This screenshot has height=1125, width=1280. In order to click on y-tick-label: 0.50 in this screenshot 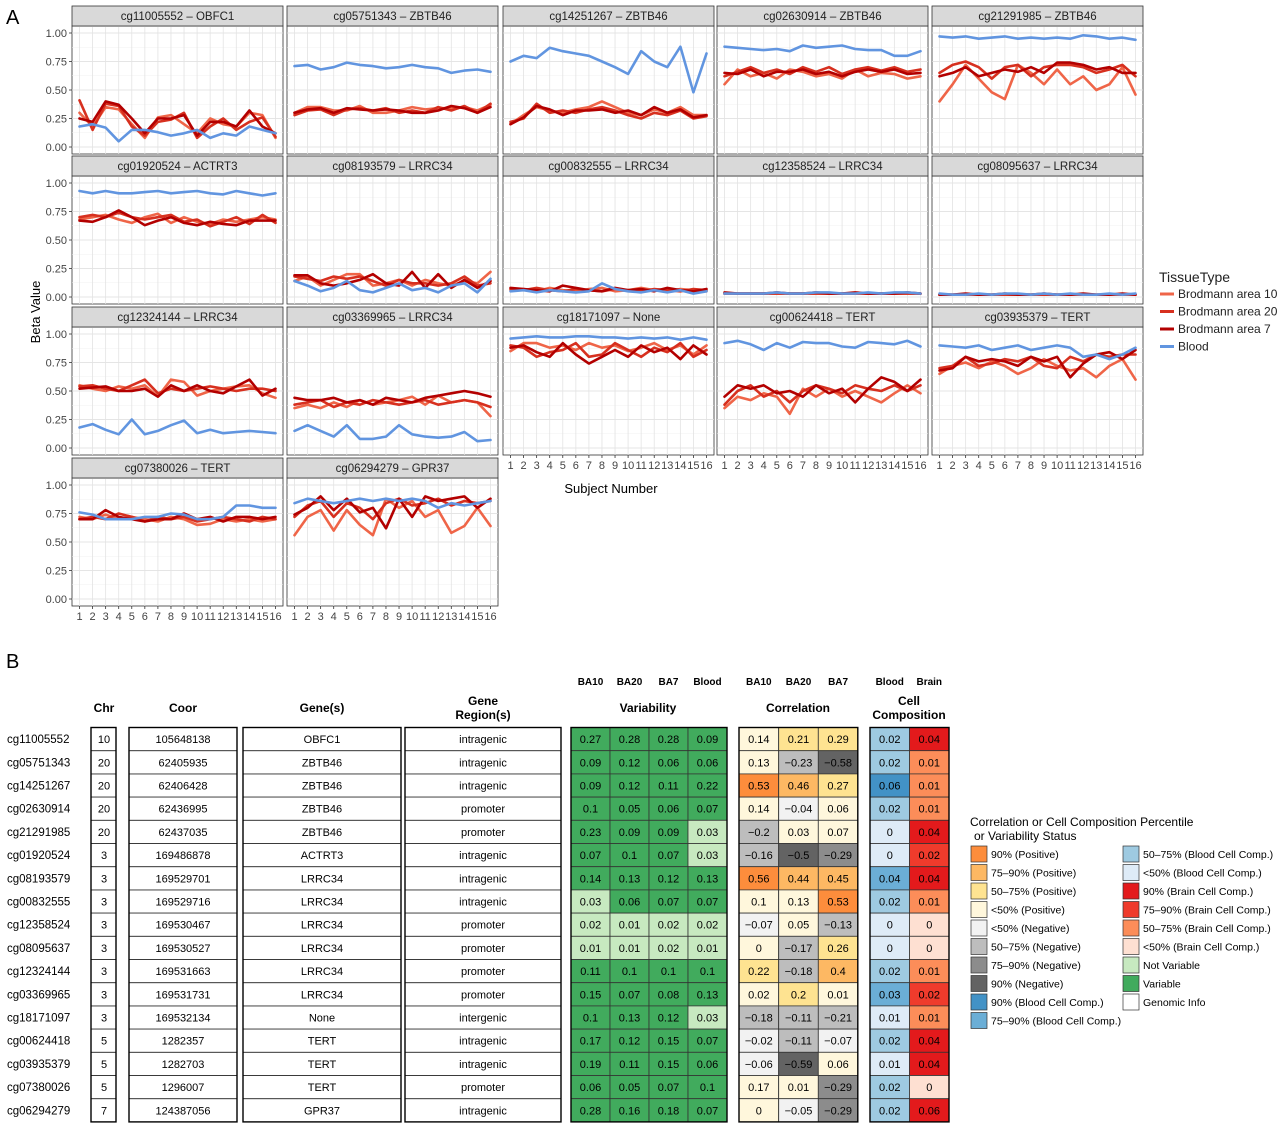, I will do `click(56, 91)`.